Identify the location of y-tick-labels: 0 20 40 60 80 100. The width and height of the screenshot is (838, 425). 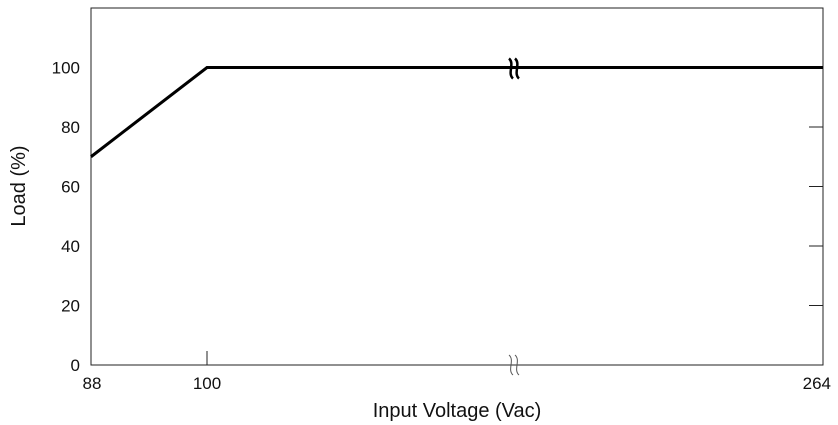
(66, 217).